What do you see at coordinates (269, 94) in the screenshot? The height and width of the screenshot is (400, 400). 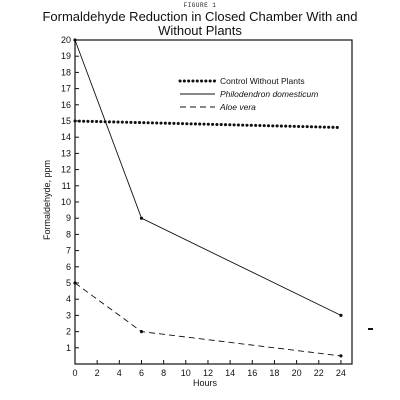 I see `legend-label-2: Philodendron domesticum` at bounding box center [269, 94].